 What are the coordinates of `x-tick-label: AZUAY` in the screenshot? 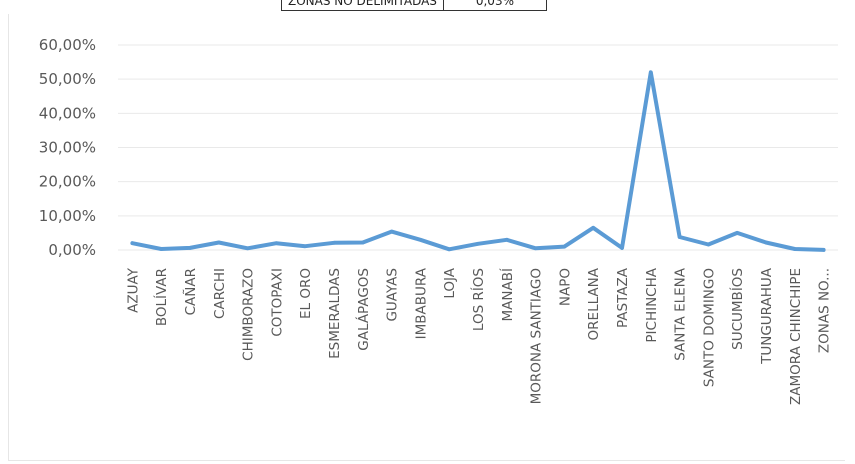 It's located at (133, 290).